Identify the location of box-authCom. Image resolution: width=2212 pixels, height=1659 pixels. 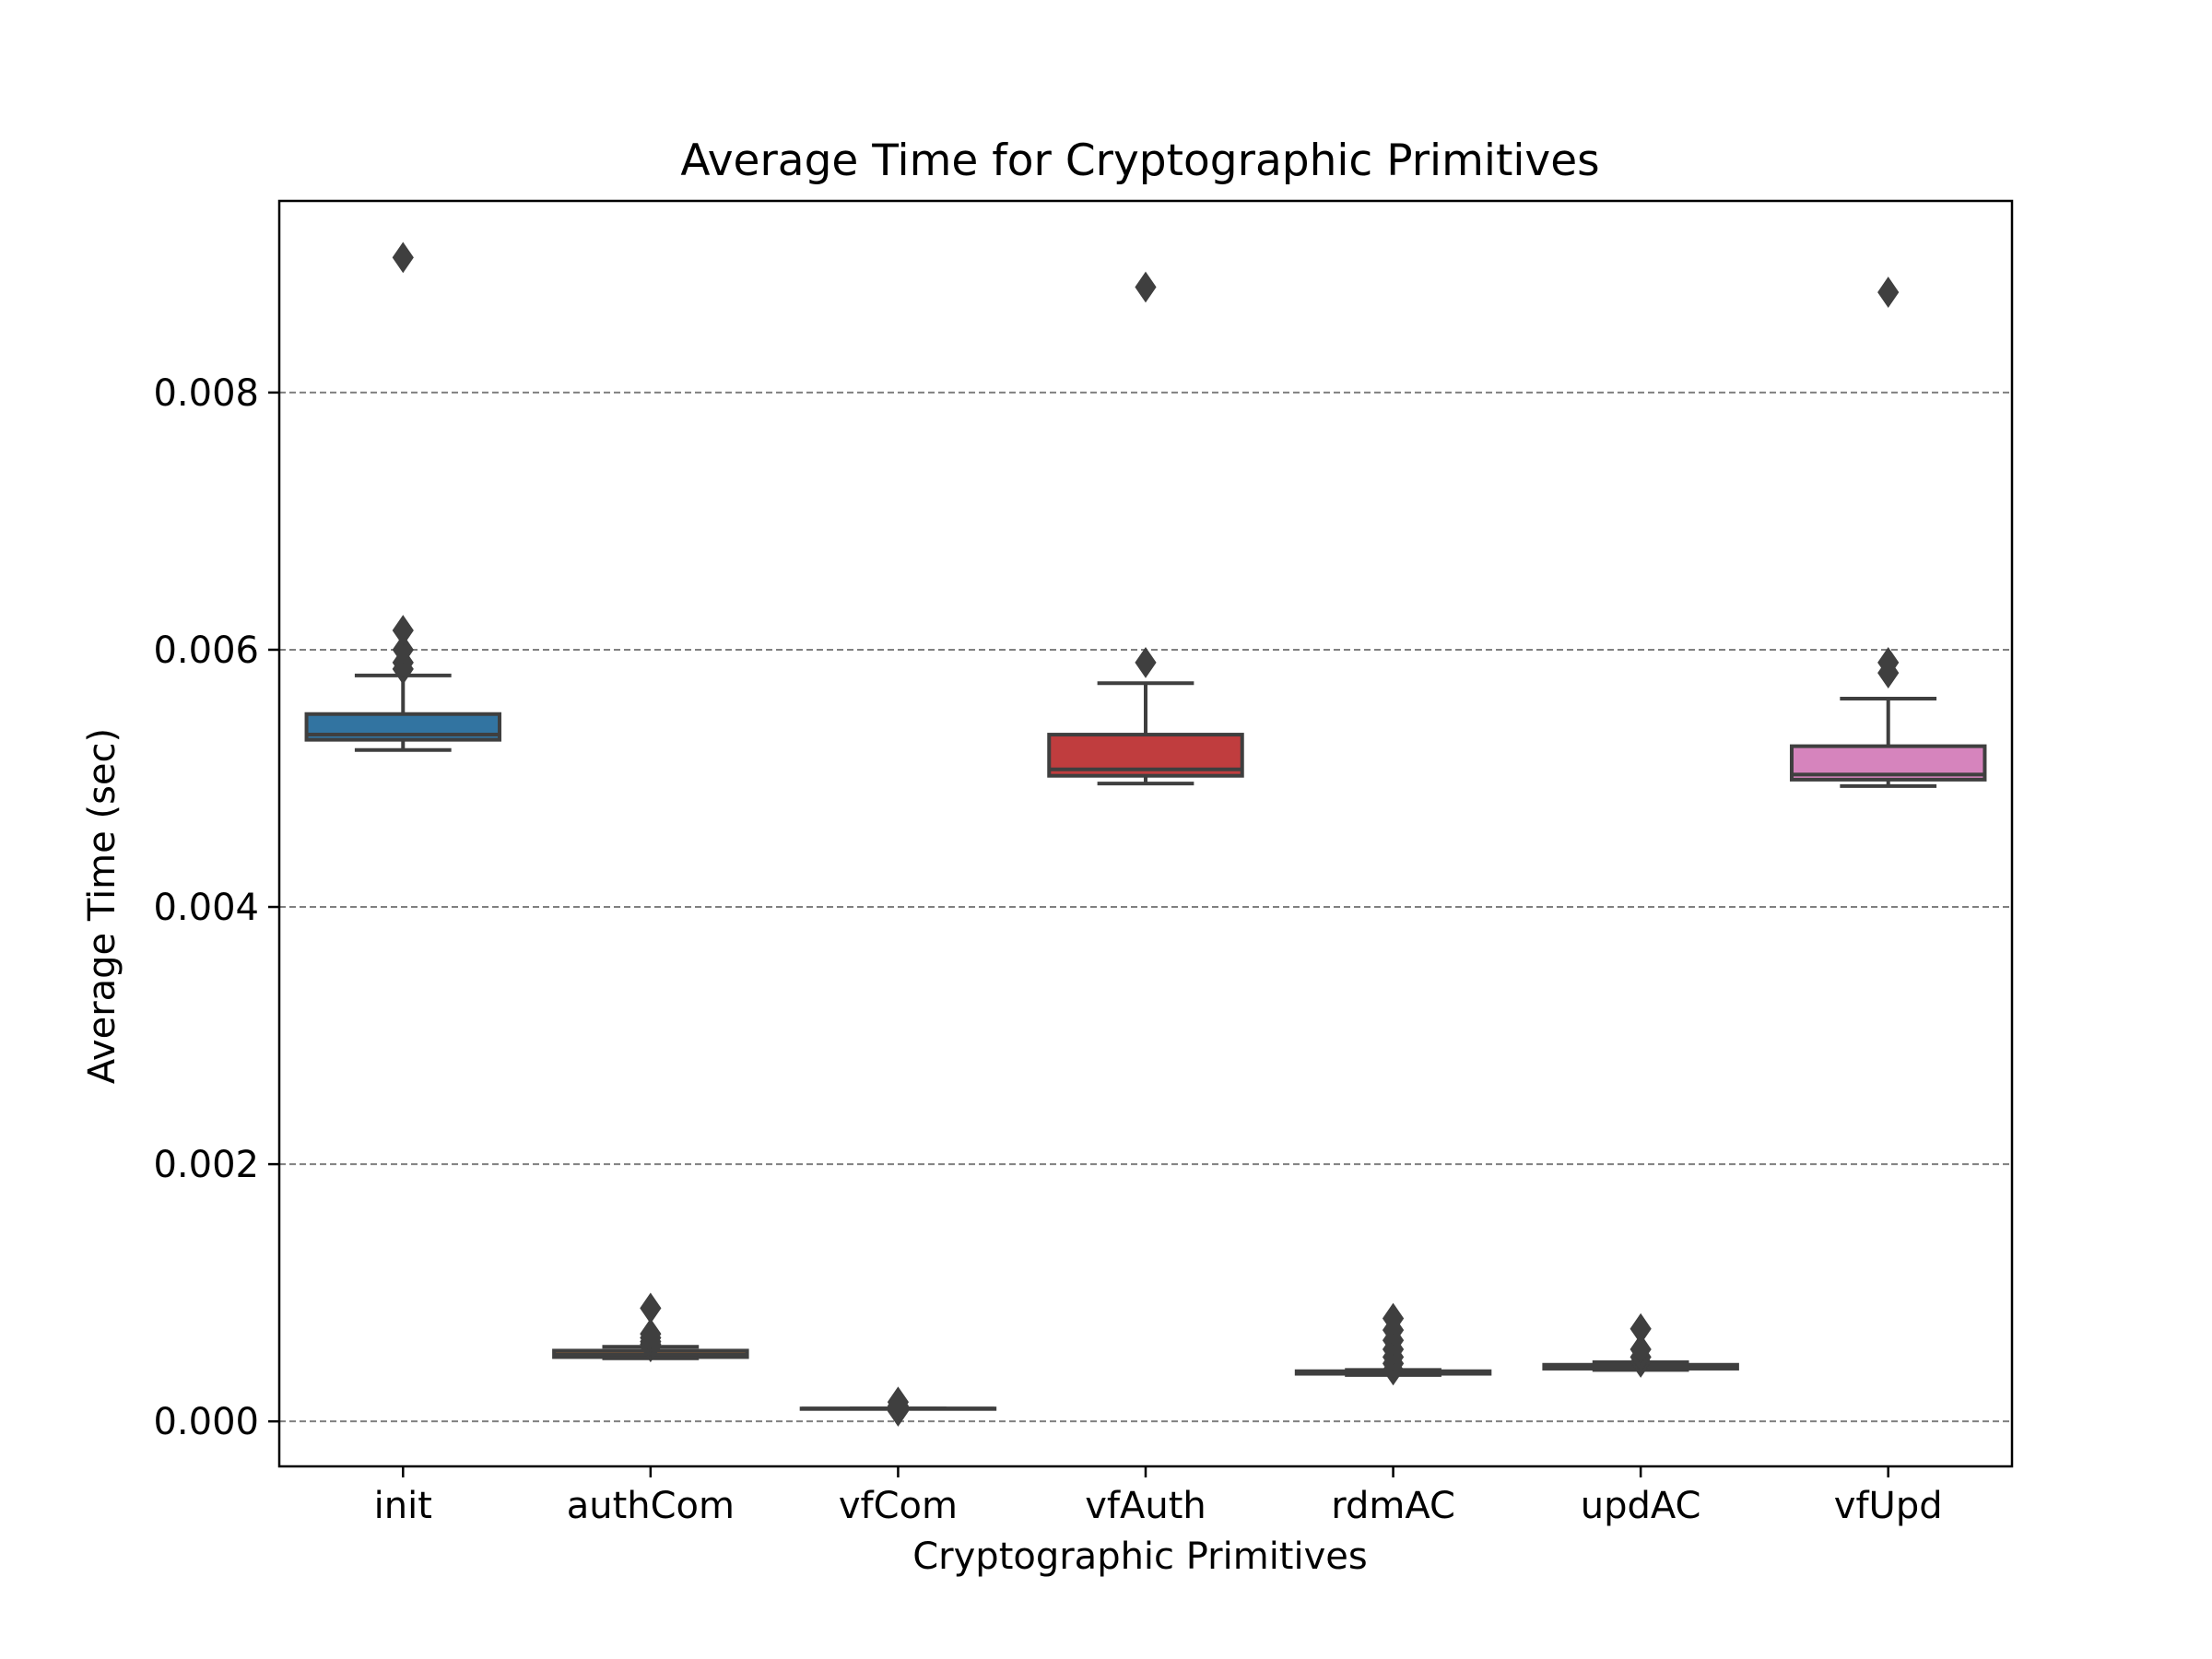
(650, 1327).